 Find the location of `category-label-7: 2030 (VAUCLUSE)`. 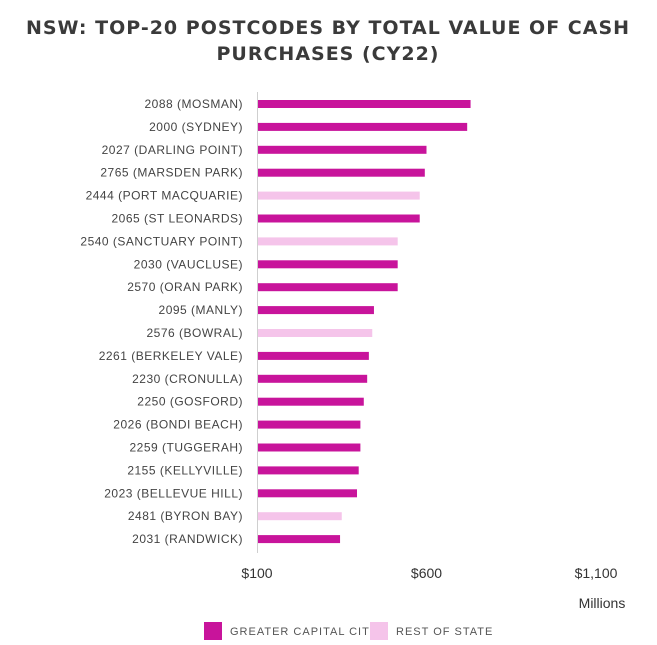

category-label-7: 2030 (VAUCLUSE) is located at coordinates (188, 264).